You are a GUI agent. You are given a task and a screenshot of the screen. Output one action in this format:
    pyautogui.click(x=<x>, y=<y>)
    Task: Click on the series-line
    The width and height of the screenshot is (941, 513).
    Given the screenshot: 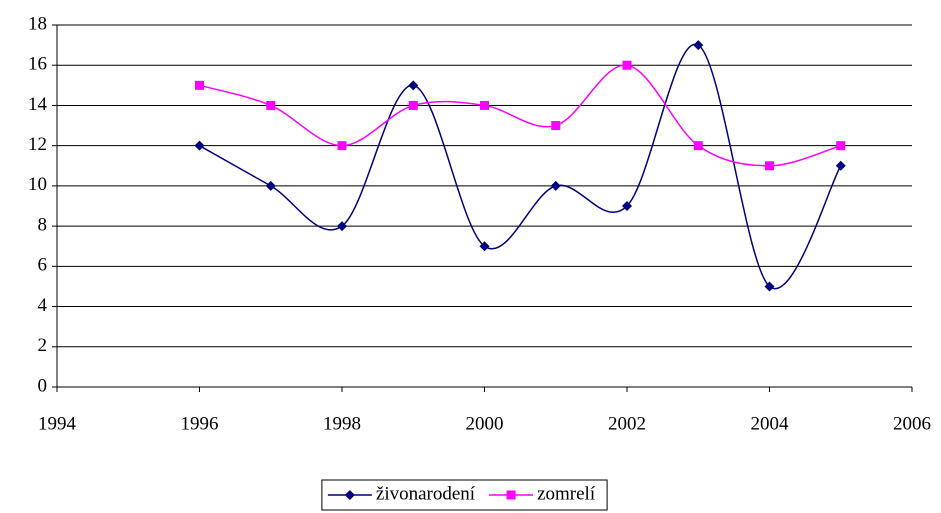 What is the action you would take?
    pyautogui.click(x=520, y=115)
    